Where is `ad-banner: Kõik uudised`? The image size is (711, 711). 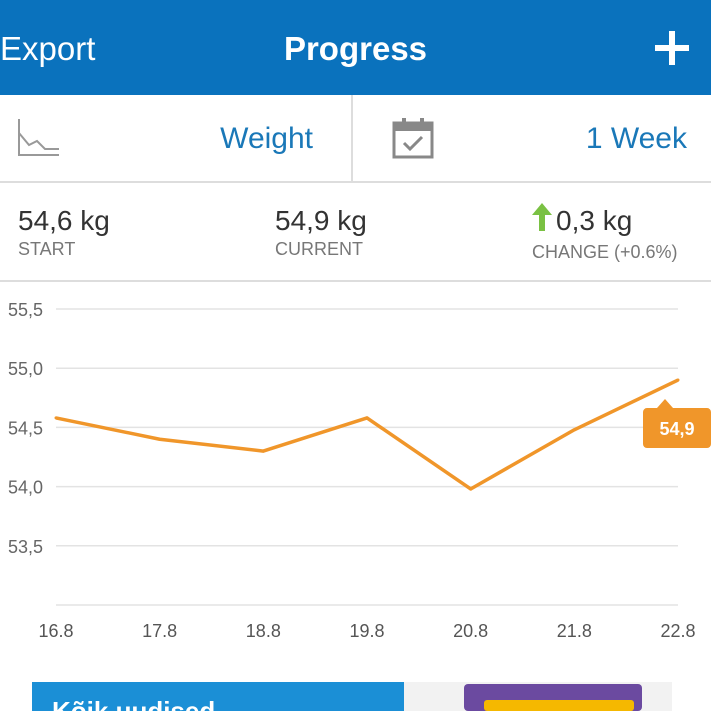 ad-banner: Kõik uudised is located at coordinates (352, 696).